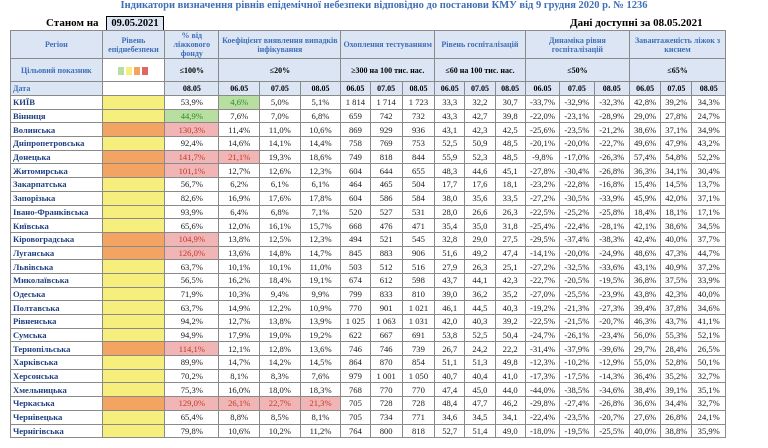 This screenshot has width=768, height=448. I want to click on testing-cell: 586, so click(386, 198).